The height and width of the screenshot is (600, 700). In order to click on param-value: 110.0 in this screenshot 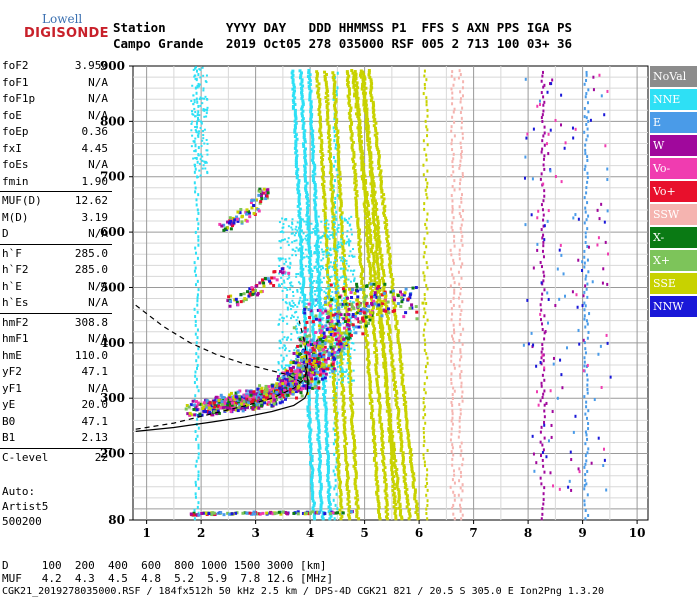, I will do `click(91, 355)`.